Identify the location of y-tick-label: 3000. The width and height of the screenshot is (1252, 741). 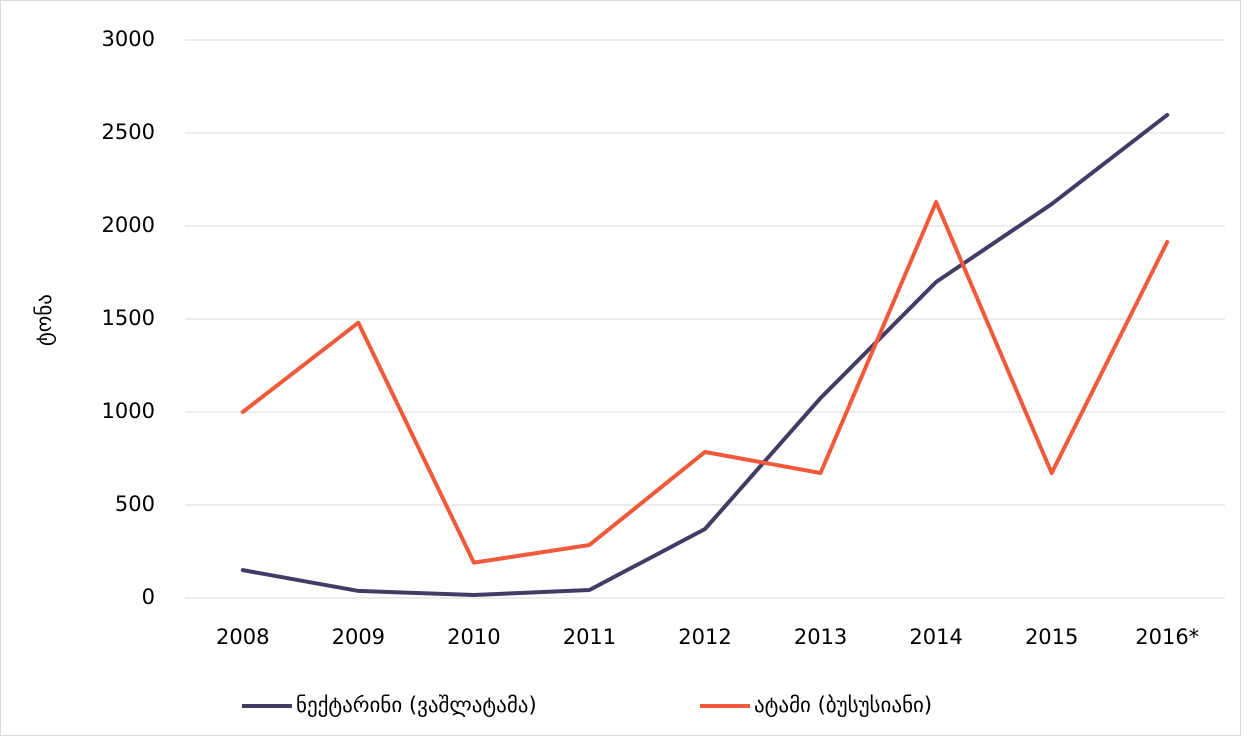
(128, 39).